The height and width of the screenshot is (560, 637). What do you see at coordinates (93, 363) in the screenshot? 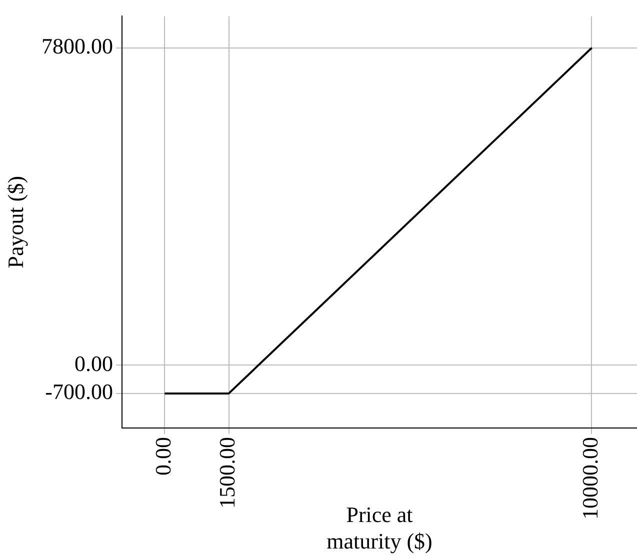
I see `y-tick-label: 0.00` at bounding box center [93, 363].